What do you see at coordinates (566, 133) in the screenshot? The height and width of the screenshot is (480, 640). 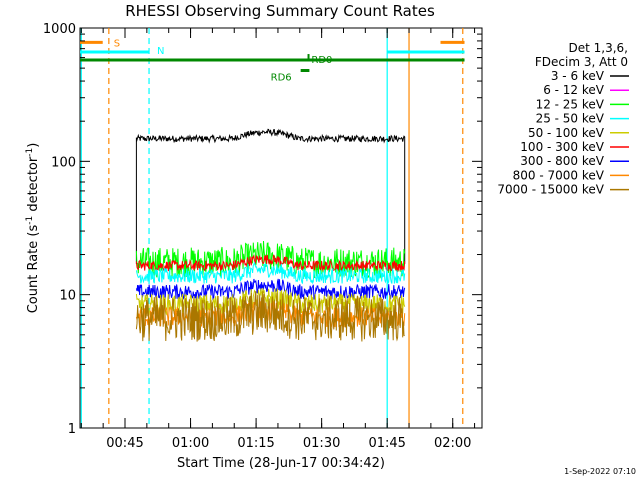 I see `legend-entry-label: 50 - 100 keV` at bounding box center [566, 133].